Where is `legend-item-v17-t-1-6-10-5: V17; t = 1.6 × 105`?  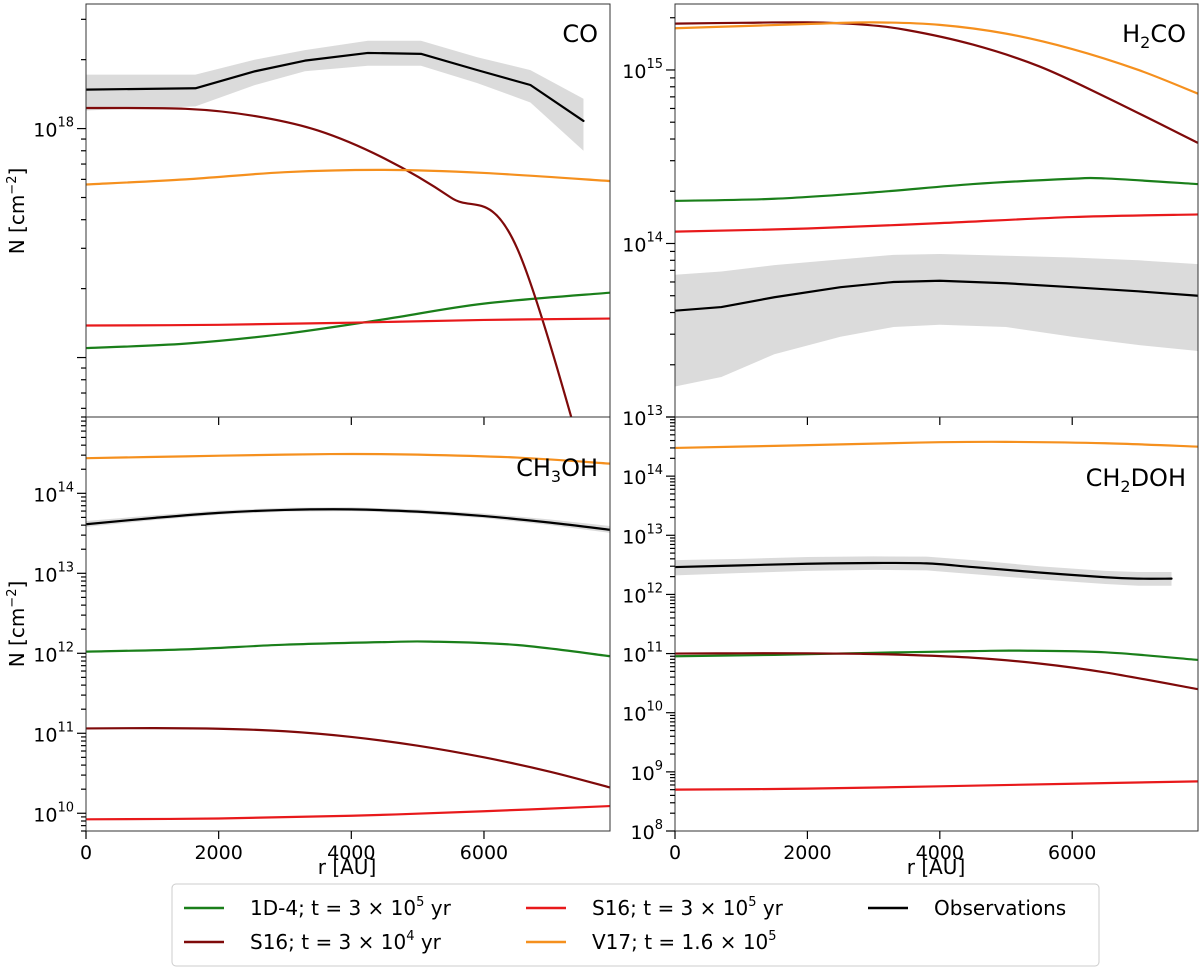 legend-item-v17-t-1-6-10-5: V17; t = 1.6 × 105 is located at coordinates (651, 941).